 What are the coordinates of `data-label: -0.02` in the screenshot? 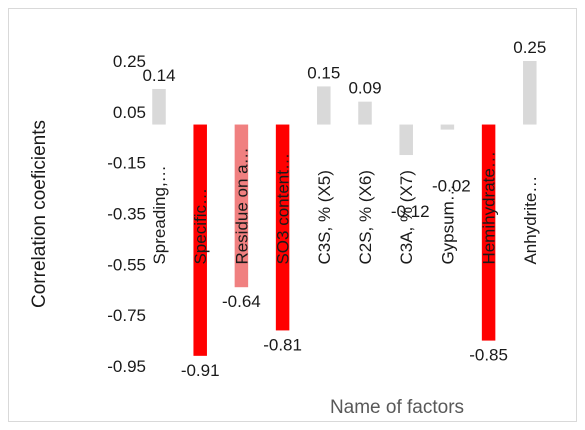 It's located at (451, 186).